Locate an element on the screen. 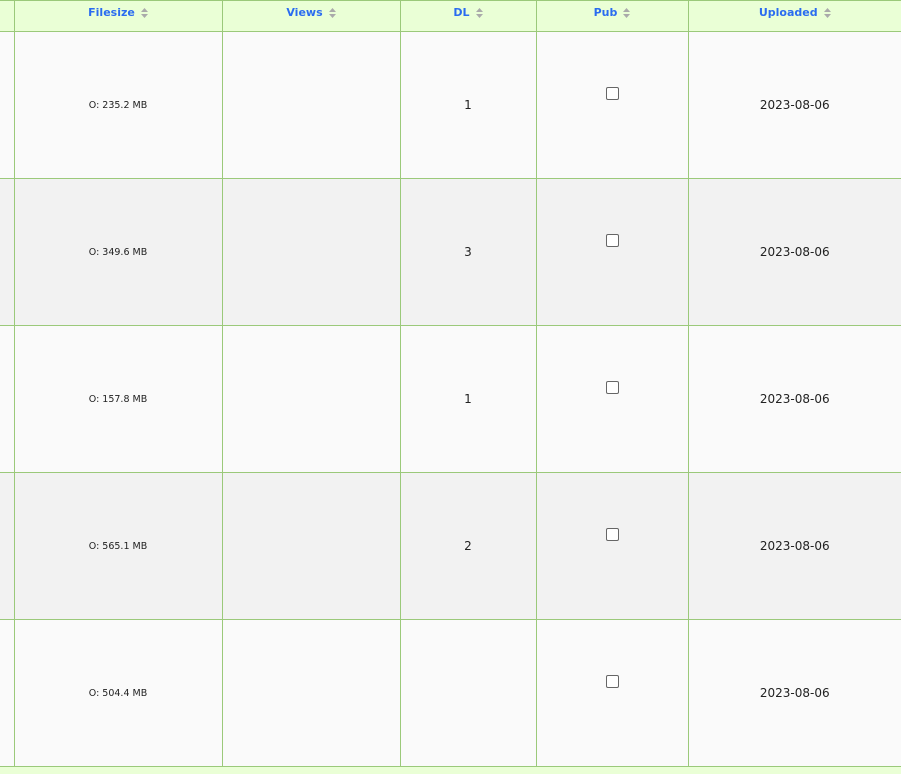  column-header-hidden is located at coordinates (7, 16).